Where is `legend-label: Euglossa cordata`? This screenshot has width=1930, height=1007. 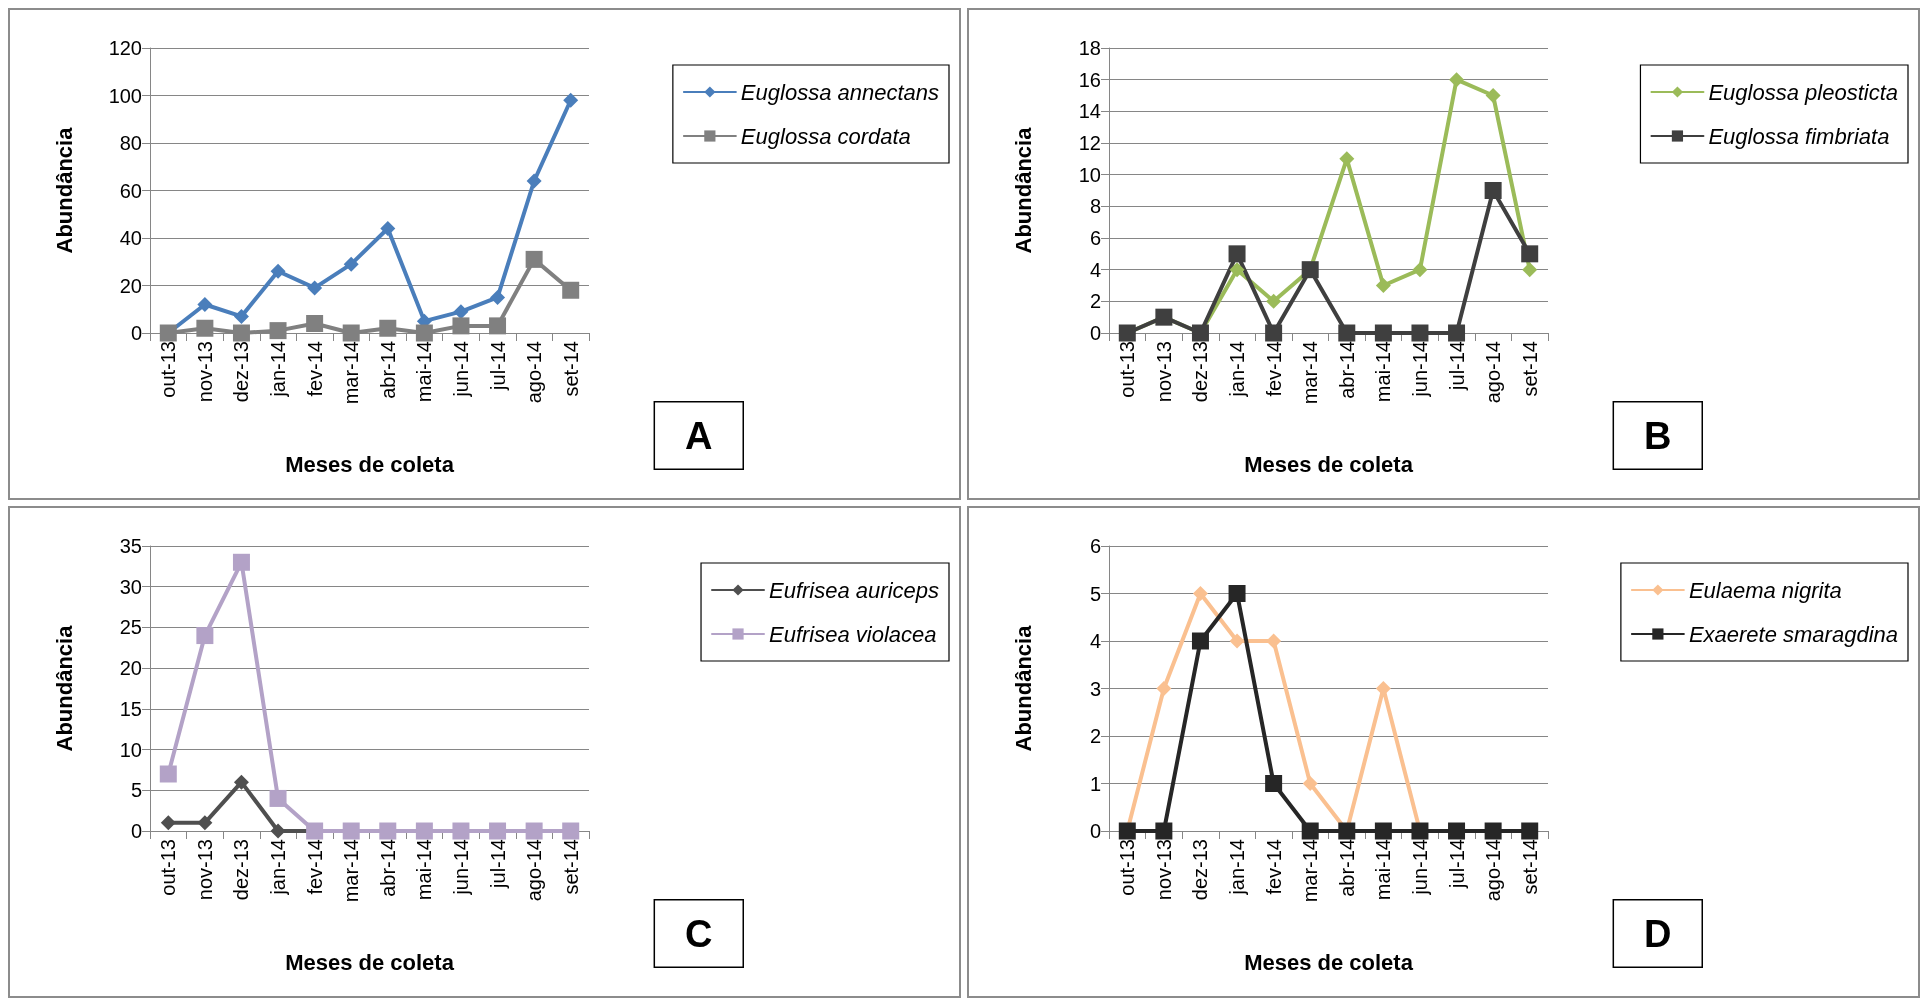
legend-label: Euglossa cordata is located at coordinates (825, 136).